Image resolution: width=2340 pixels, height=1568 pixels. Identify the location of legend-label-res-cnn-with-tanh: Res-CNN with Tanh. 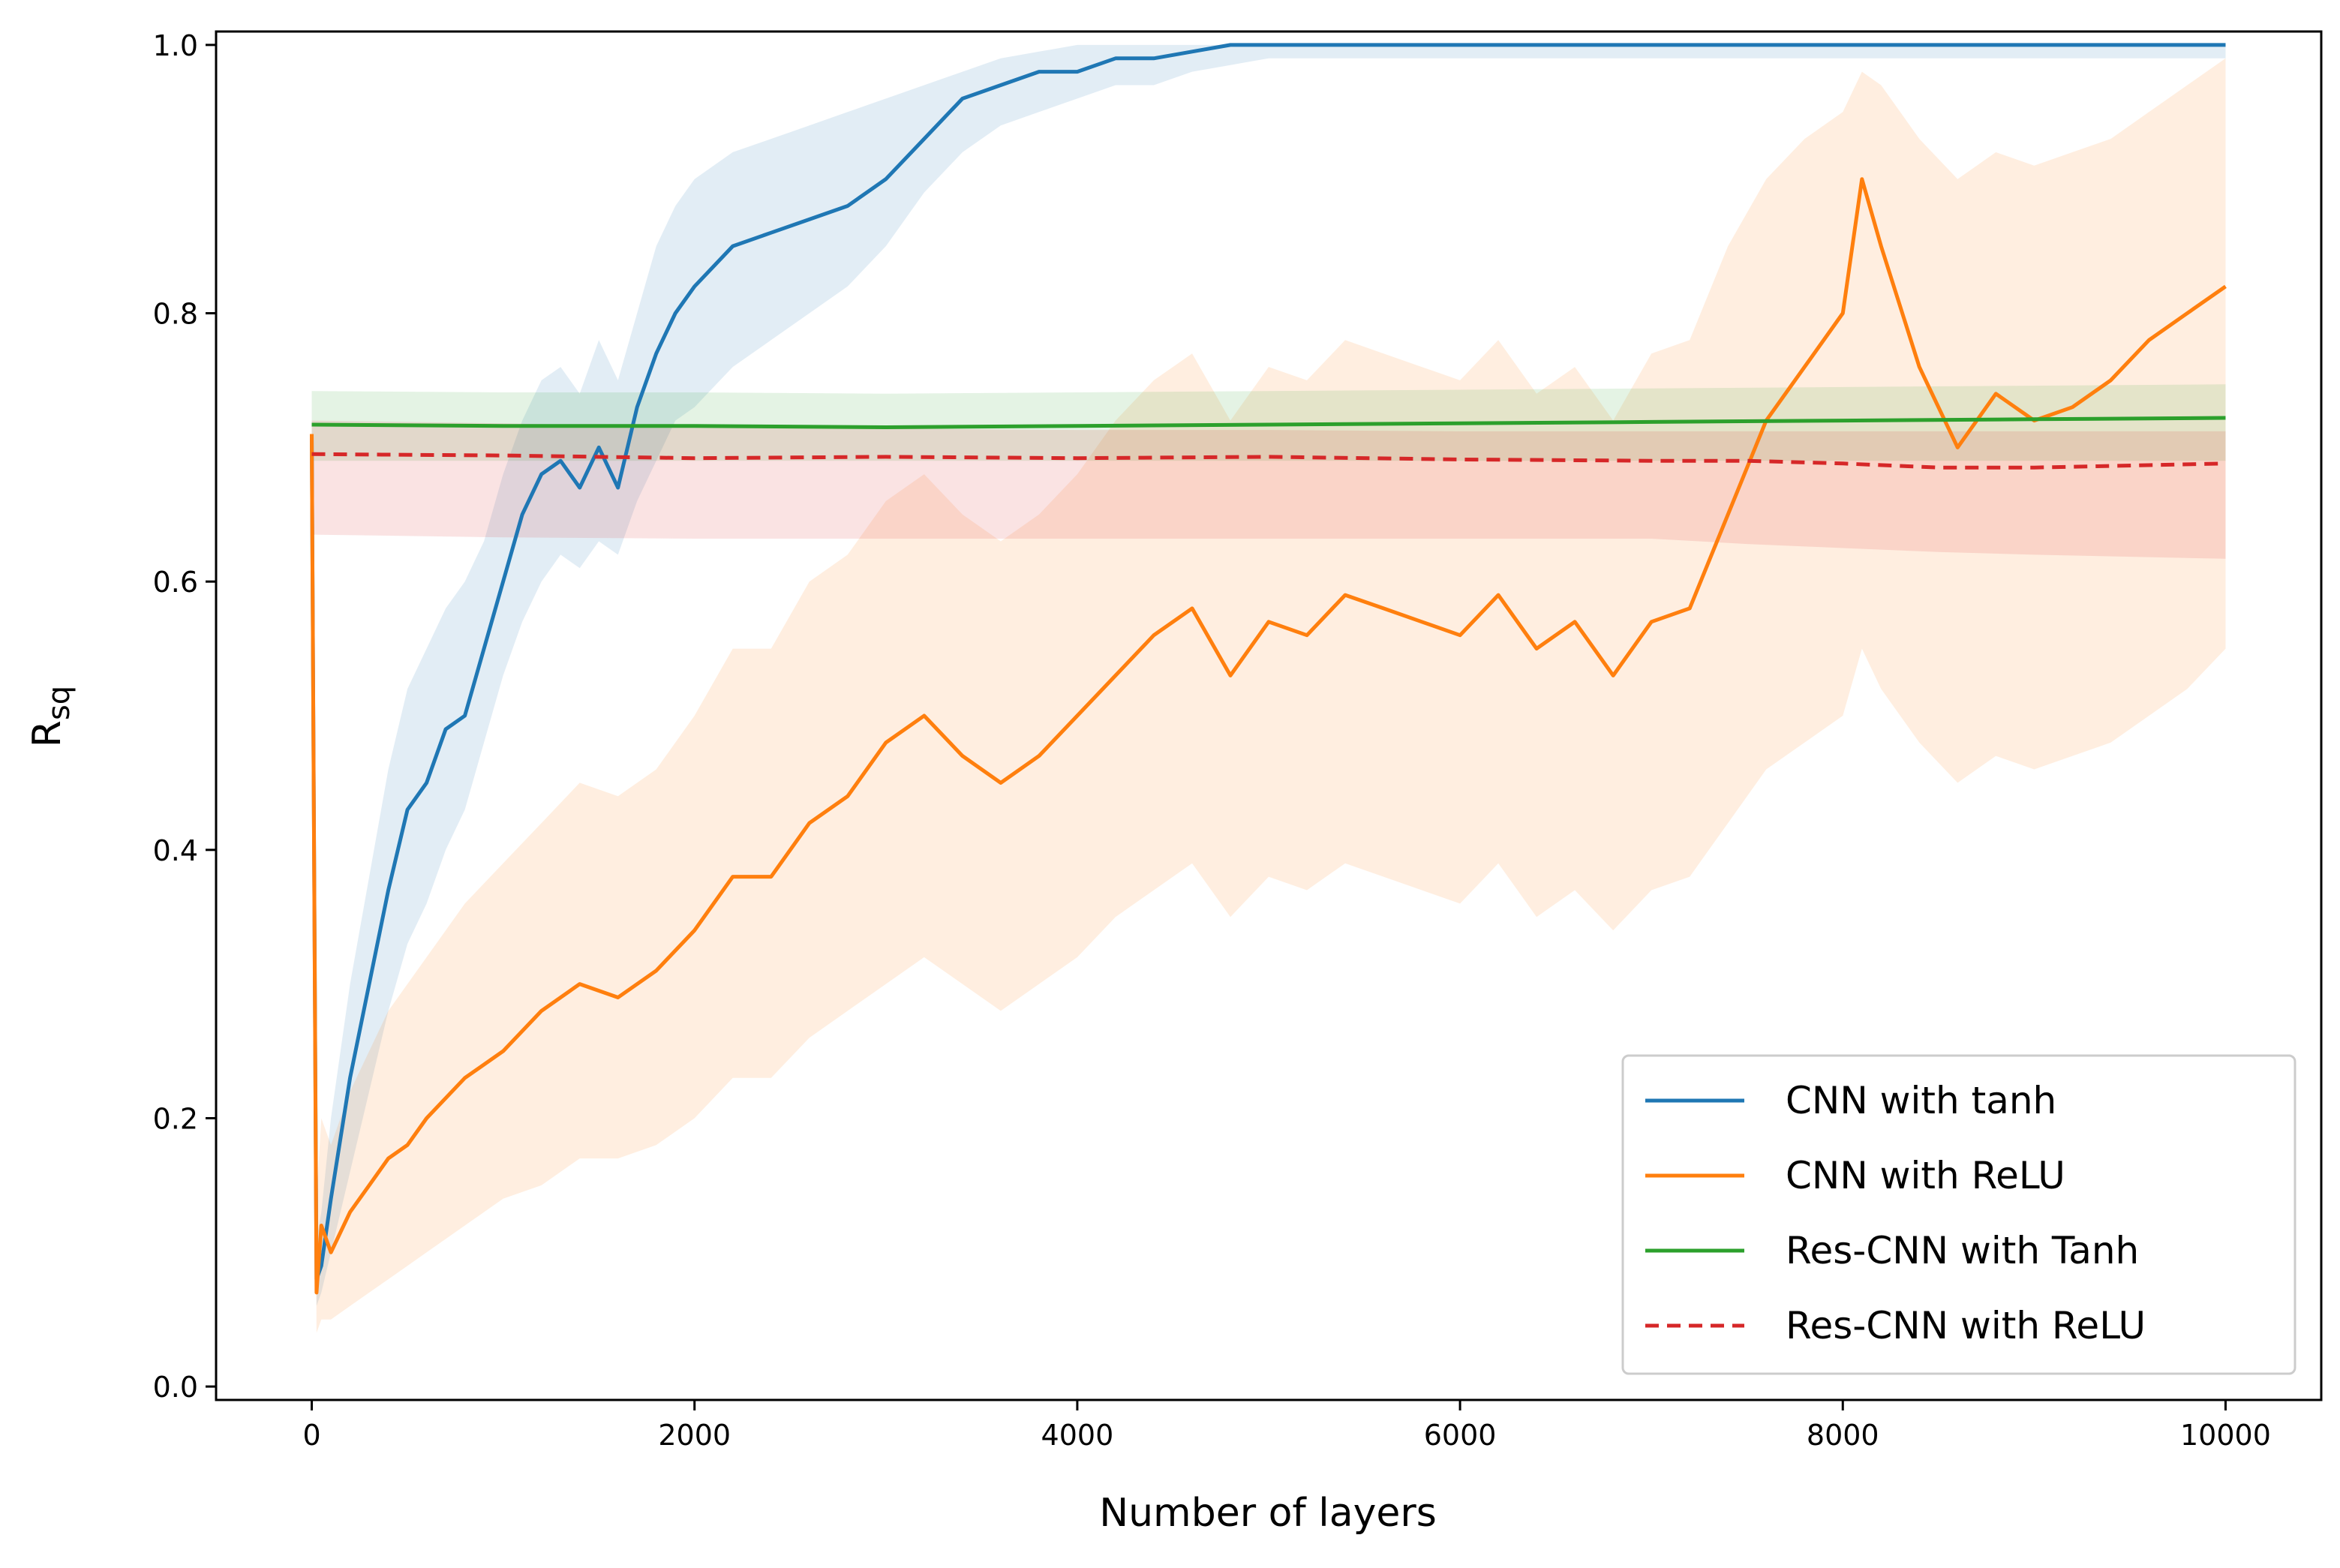
(1962, 1250).